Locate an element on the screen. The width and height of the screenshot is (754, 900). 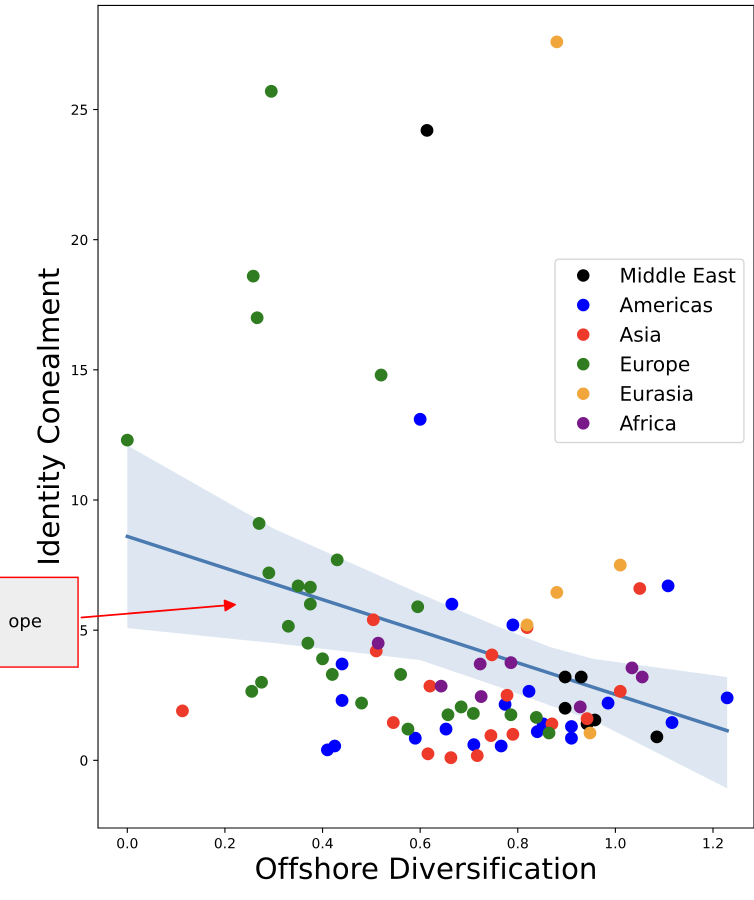
legend-label: Americas is located at coordinates (666, 304).